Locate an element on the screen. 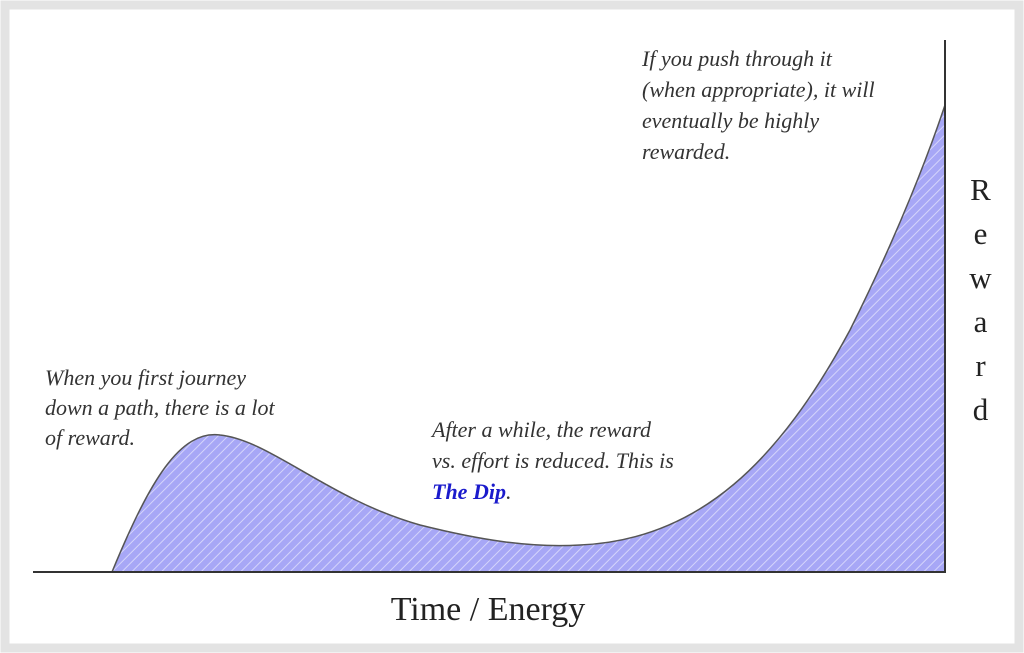  annotation-line: rewarded. is located at coordinates (686, 151).